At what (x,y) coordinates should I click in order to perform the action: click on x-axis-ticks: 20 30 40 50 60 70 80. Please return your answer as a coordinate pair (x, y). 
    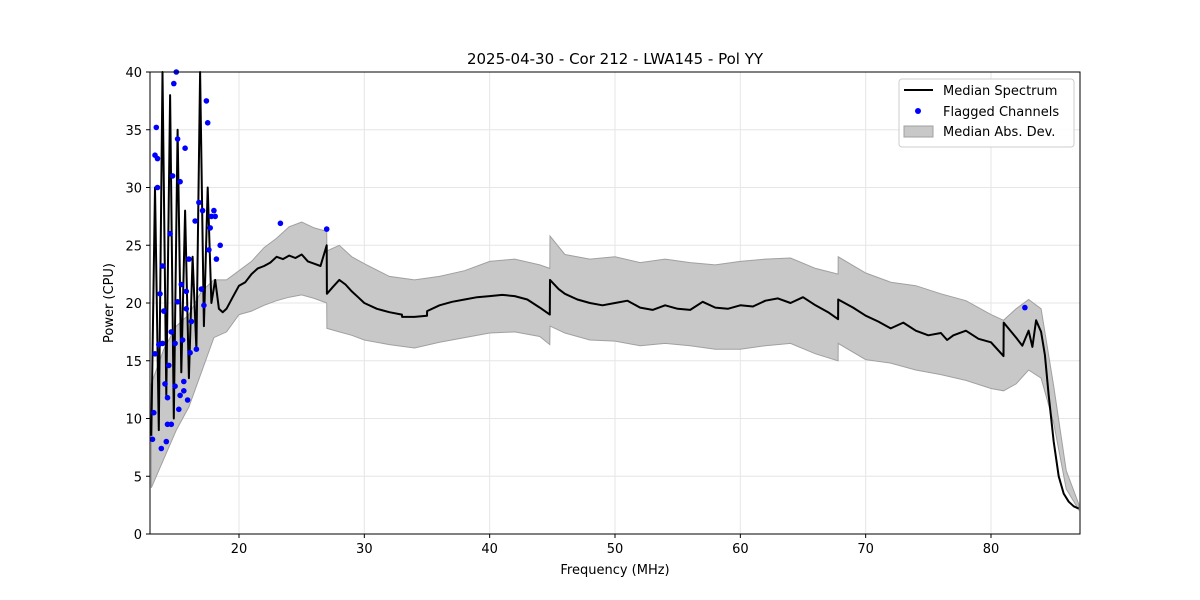
    Looking at the image, I should click on (615, 545).